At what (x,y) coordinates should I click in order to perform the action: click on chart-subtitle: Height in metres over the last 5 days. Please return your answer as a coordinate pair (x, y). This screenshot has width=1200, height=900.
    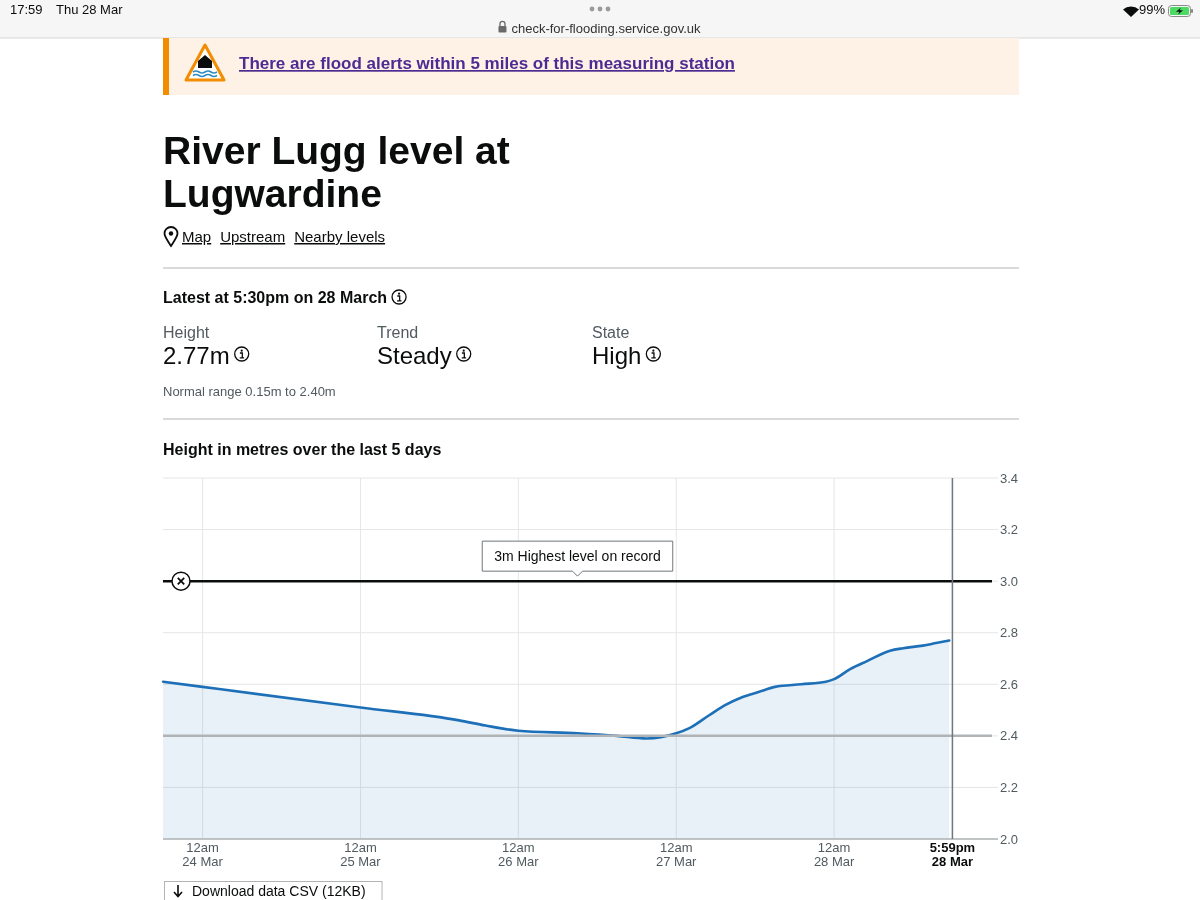
    Looking at the image, I should click on (302, 449).